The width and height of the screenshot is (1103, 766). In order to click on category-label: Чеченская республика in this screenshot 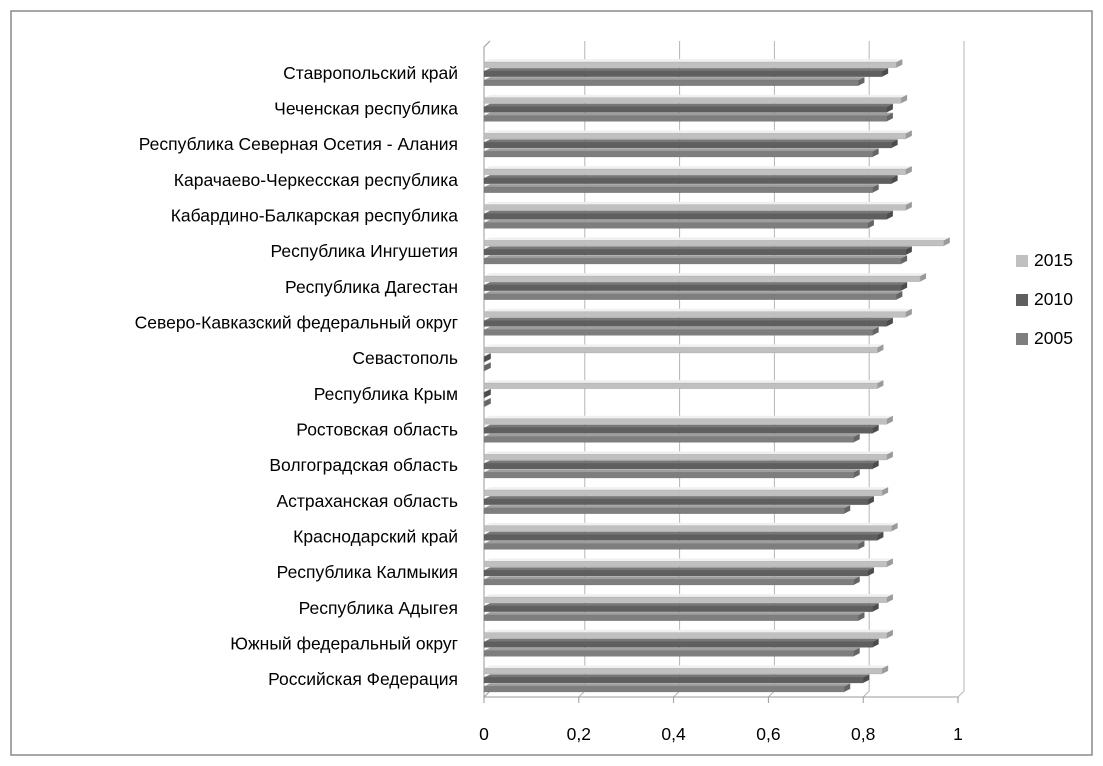, I will do `click(366, 109)`.